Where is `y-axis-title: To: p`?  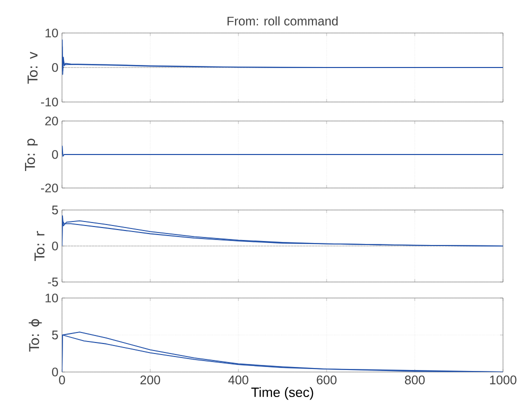 y-axis-title: To: p is located at coordinates (31, 155).